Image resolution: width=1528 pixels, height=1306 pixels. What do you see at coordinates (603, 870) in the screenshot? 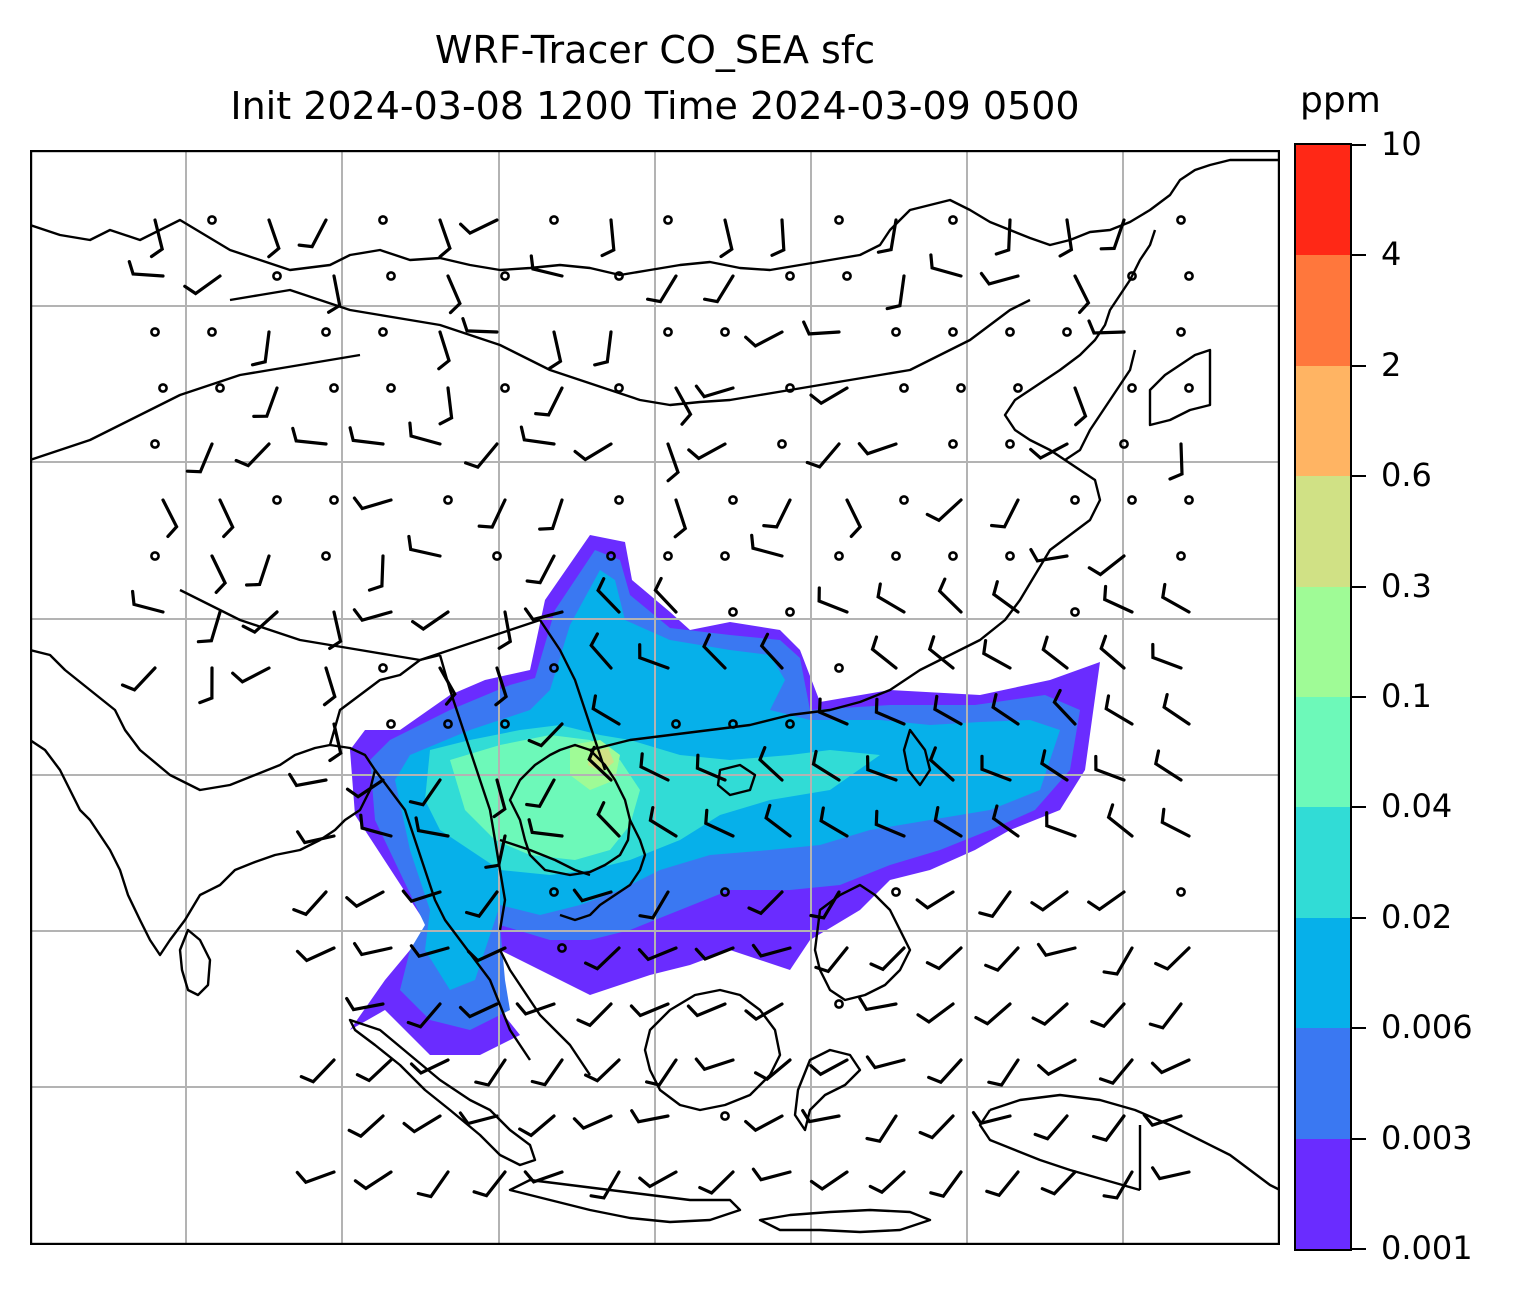
I see `coastline-vietnam` at bounding box center [603, 870].